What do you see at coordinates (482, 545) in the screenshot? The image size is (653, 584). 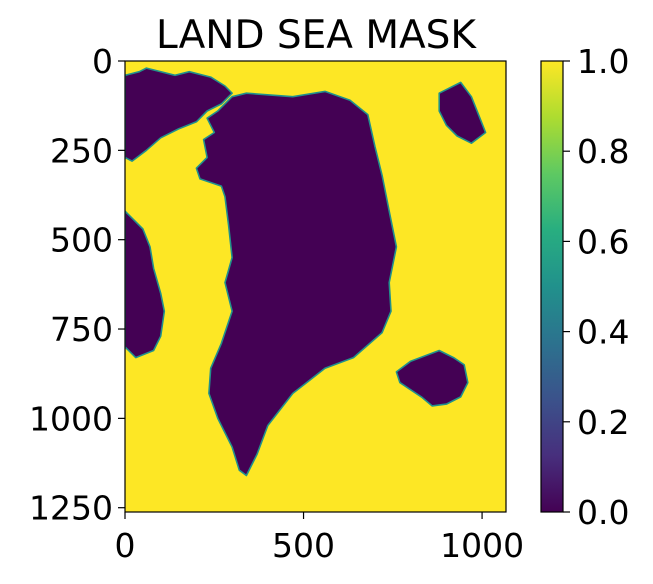 I see `x-tick-label: 1000` at bounding box center [482, 545].